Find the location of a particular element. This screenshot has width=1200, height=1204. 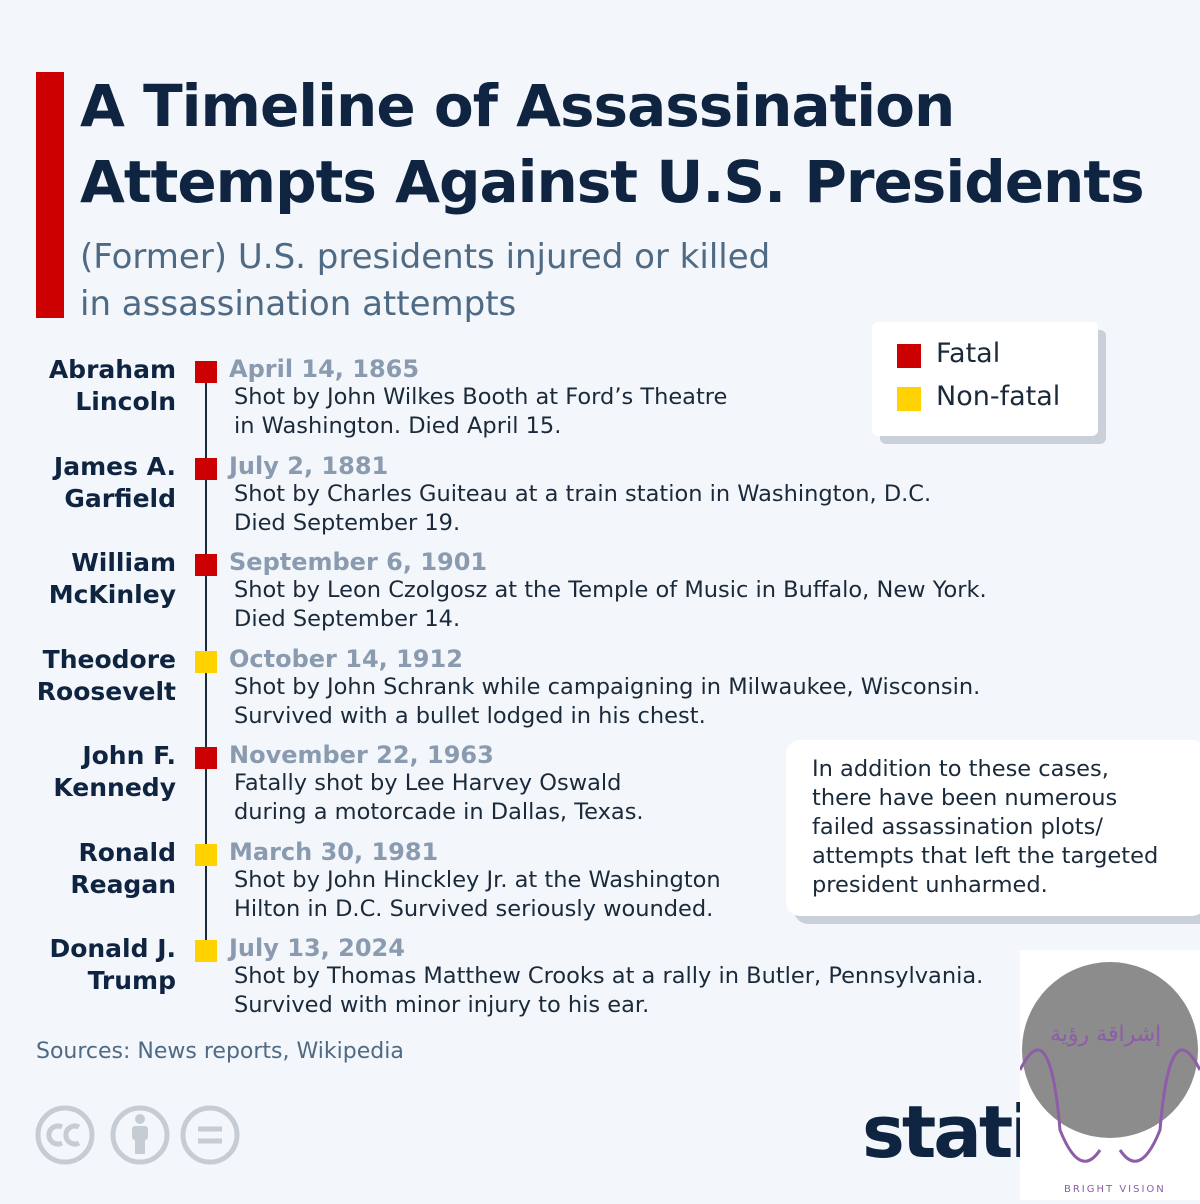

event-description: in Washington. Died April 15. is located at coordinates (398, 426).